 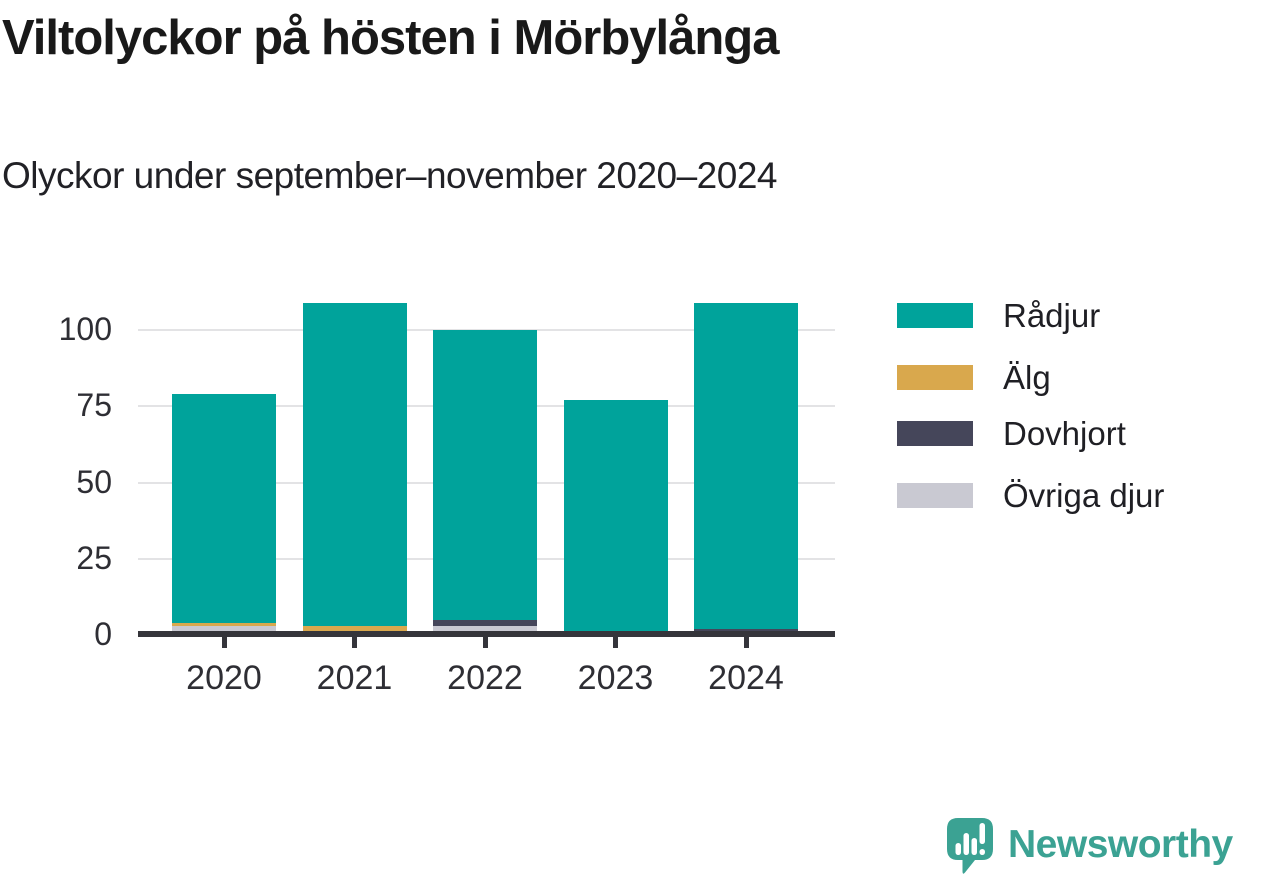 I want to click on x-axis-label-2023: 2023, so click(x=615, y=678).